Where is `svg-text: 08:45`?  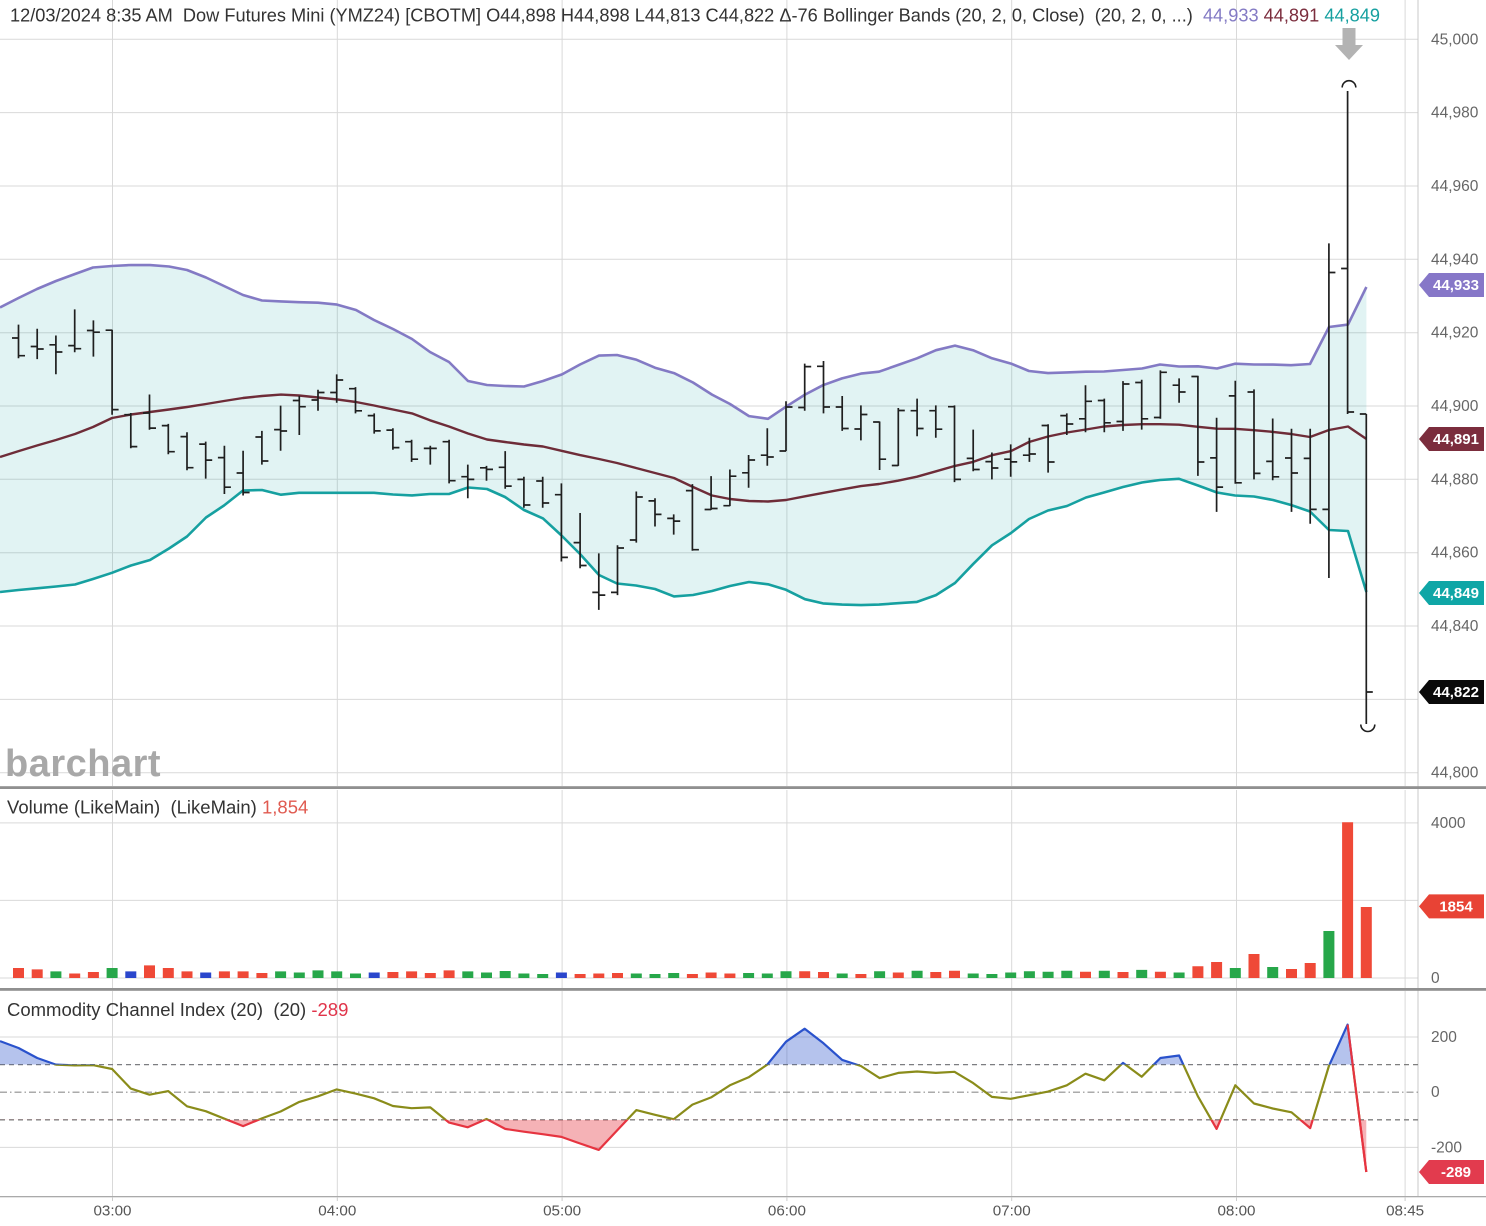 svg-text: 08:45 is located at coordinates (1405, 1211).